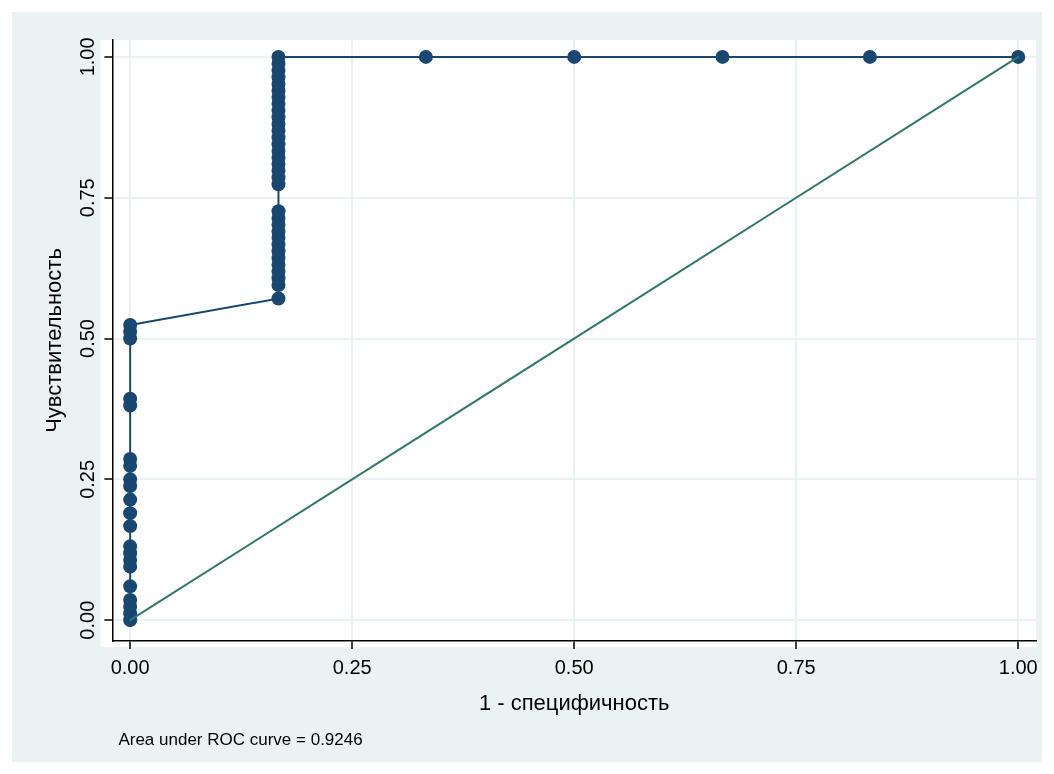 The image size is (1054, 774). Describe the element at coordinates (796, 666) in the screenshot. I see `x-tick-label: 0.75` at that location.